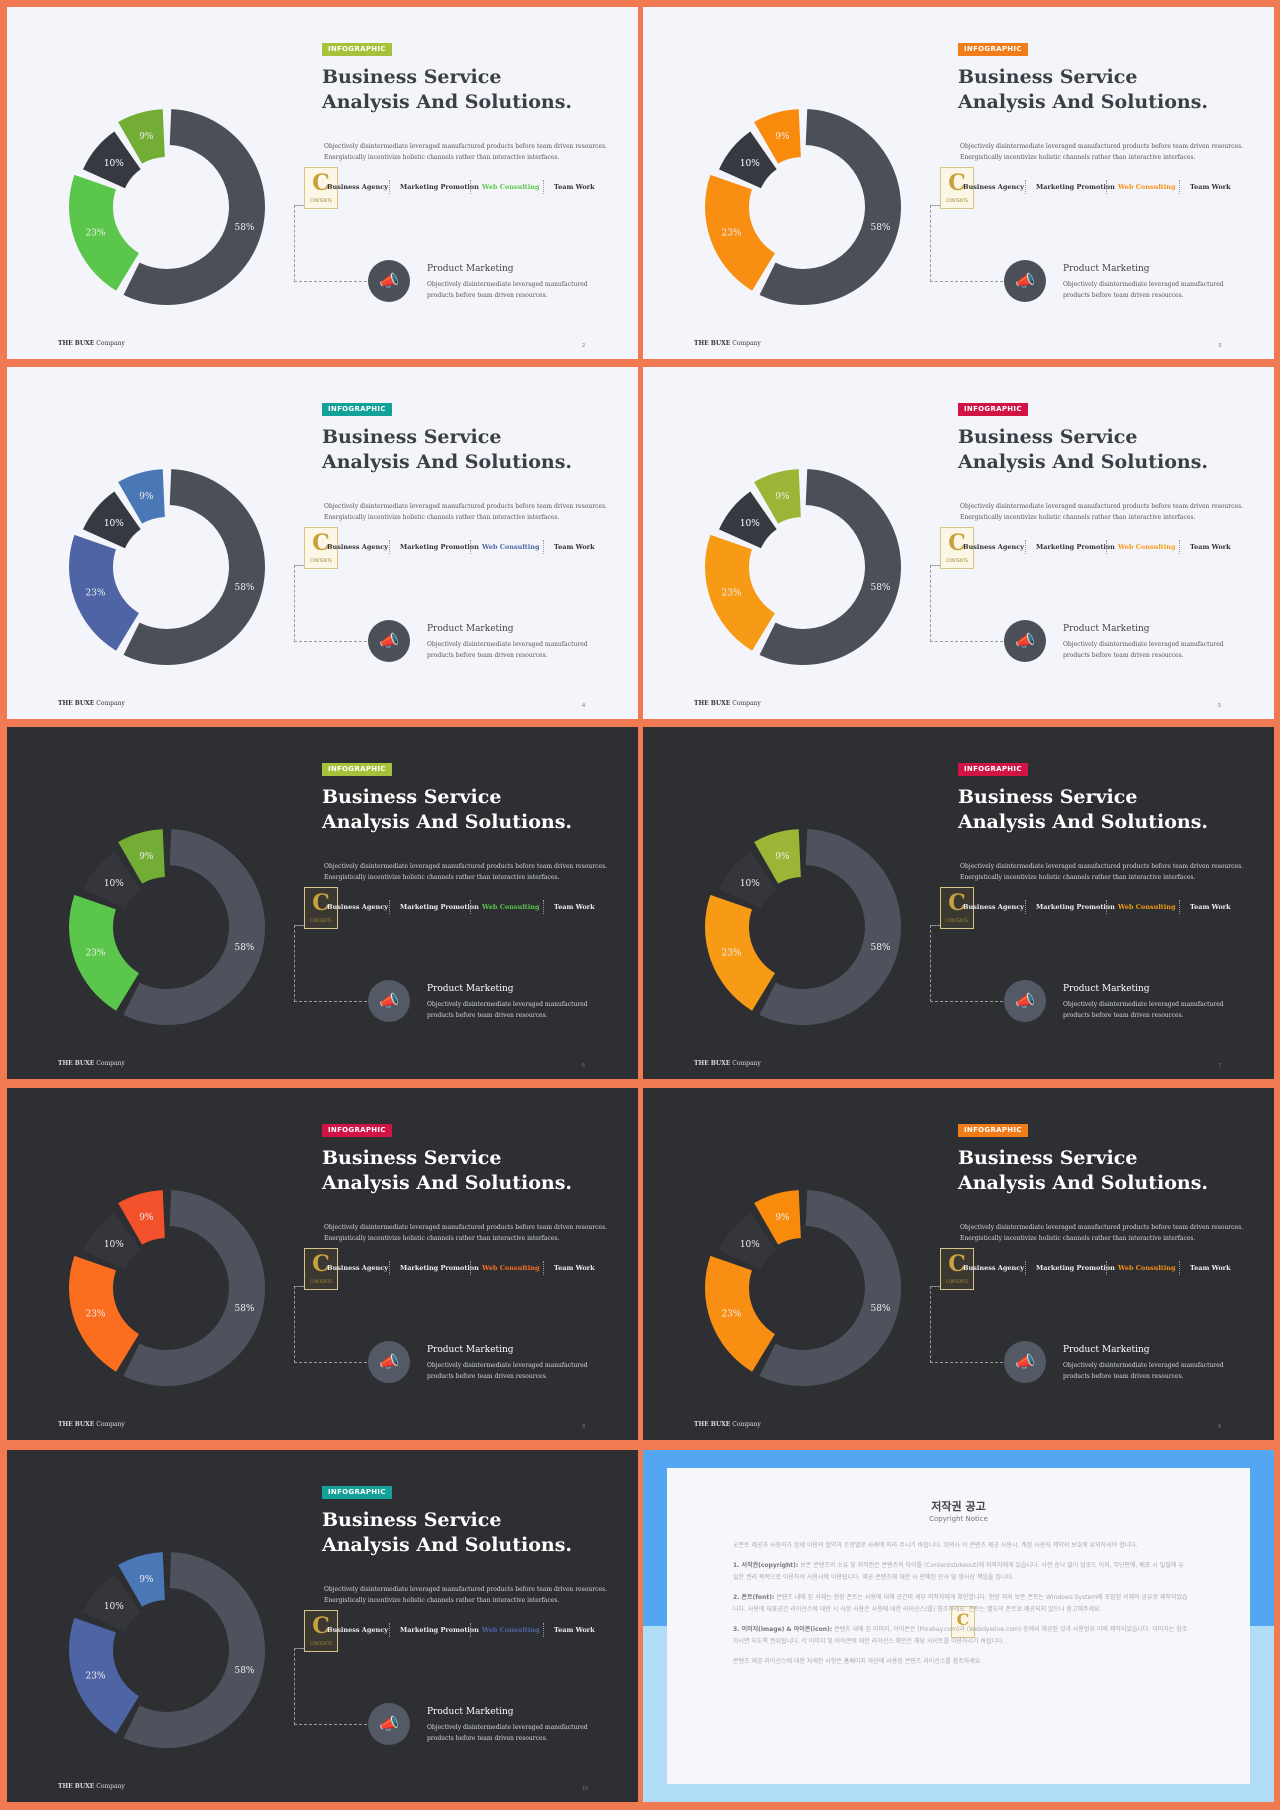 This screenshot has width=1280, height=1810. What do you see at coordinates (95, 594) in the screenshot?
I see `donut-label: 23%` at bounding box center [95, 594].